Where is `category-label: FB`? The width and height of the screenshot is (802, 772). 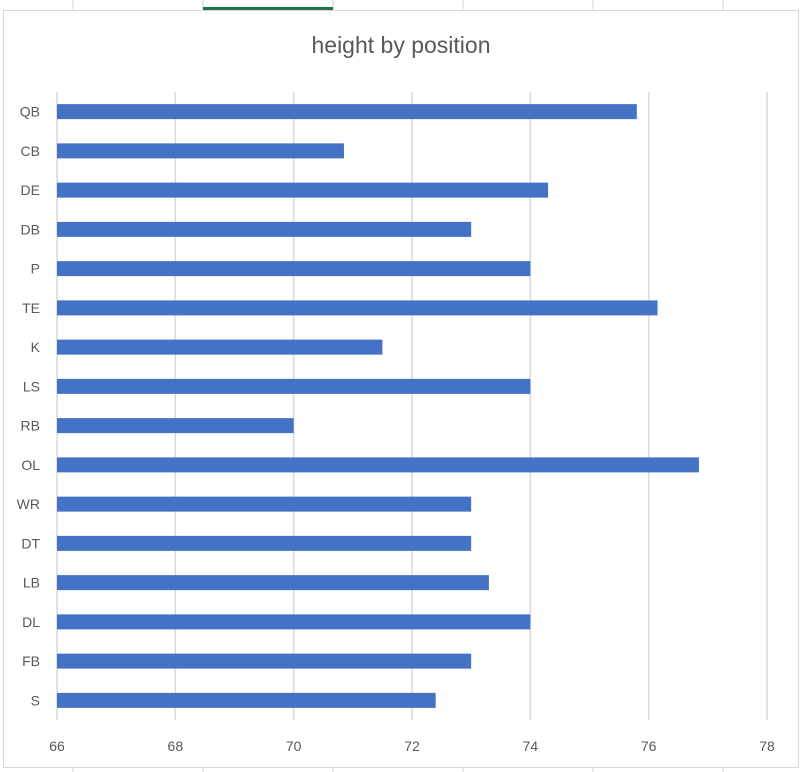
category-label: FB is located at coordinates (31, 661).